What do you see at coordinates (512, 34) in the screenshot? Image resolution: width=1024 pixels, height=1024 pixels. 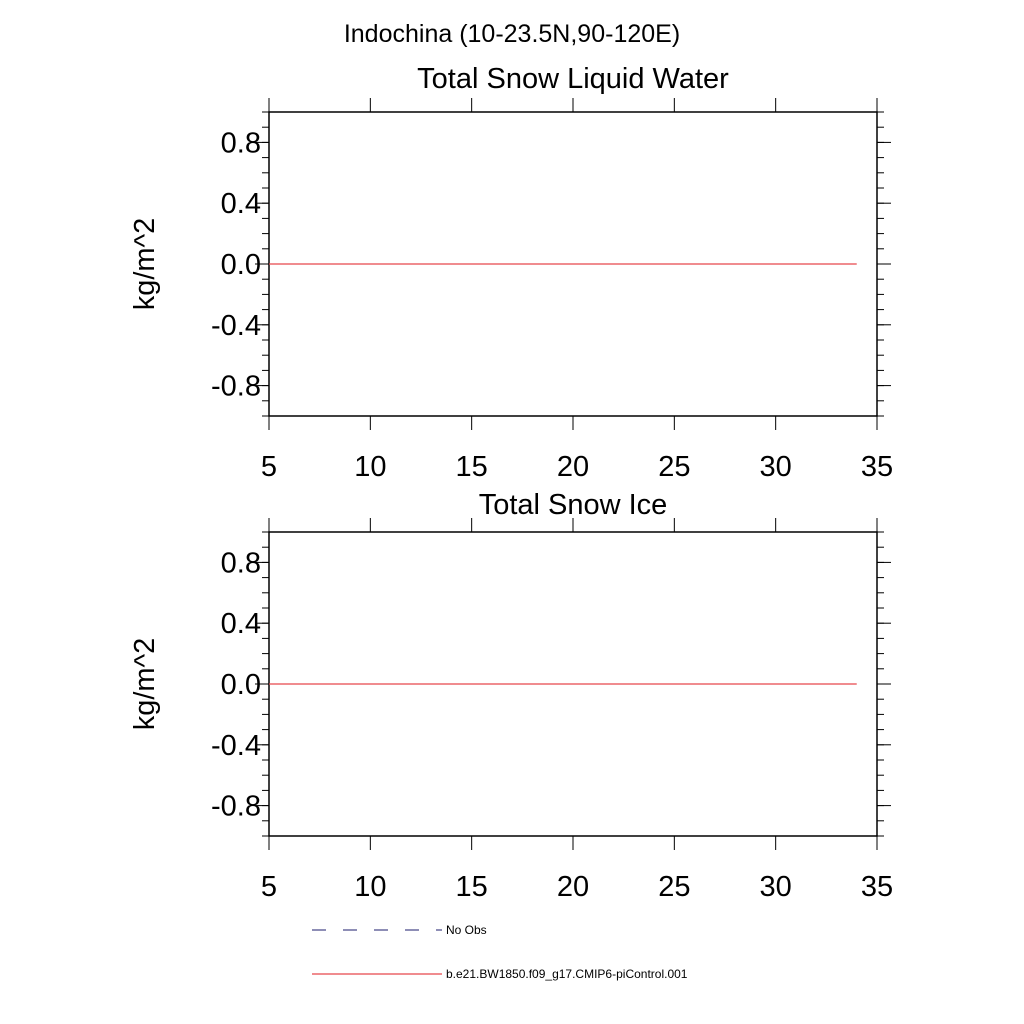 I see `figure-title: Indochina (10-23.5N,90-120E)` at bounding box center [512, 34].